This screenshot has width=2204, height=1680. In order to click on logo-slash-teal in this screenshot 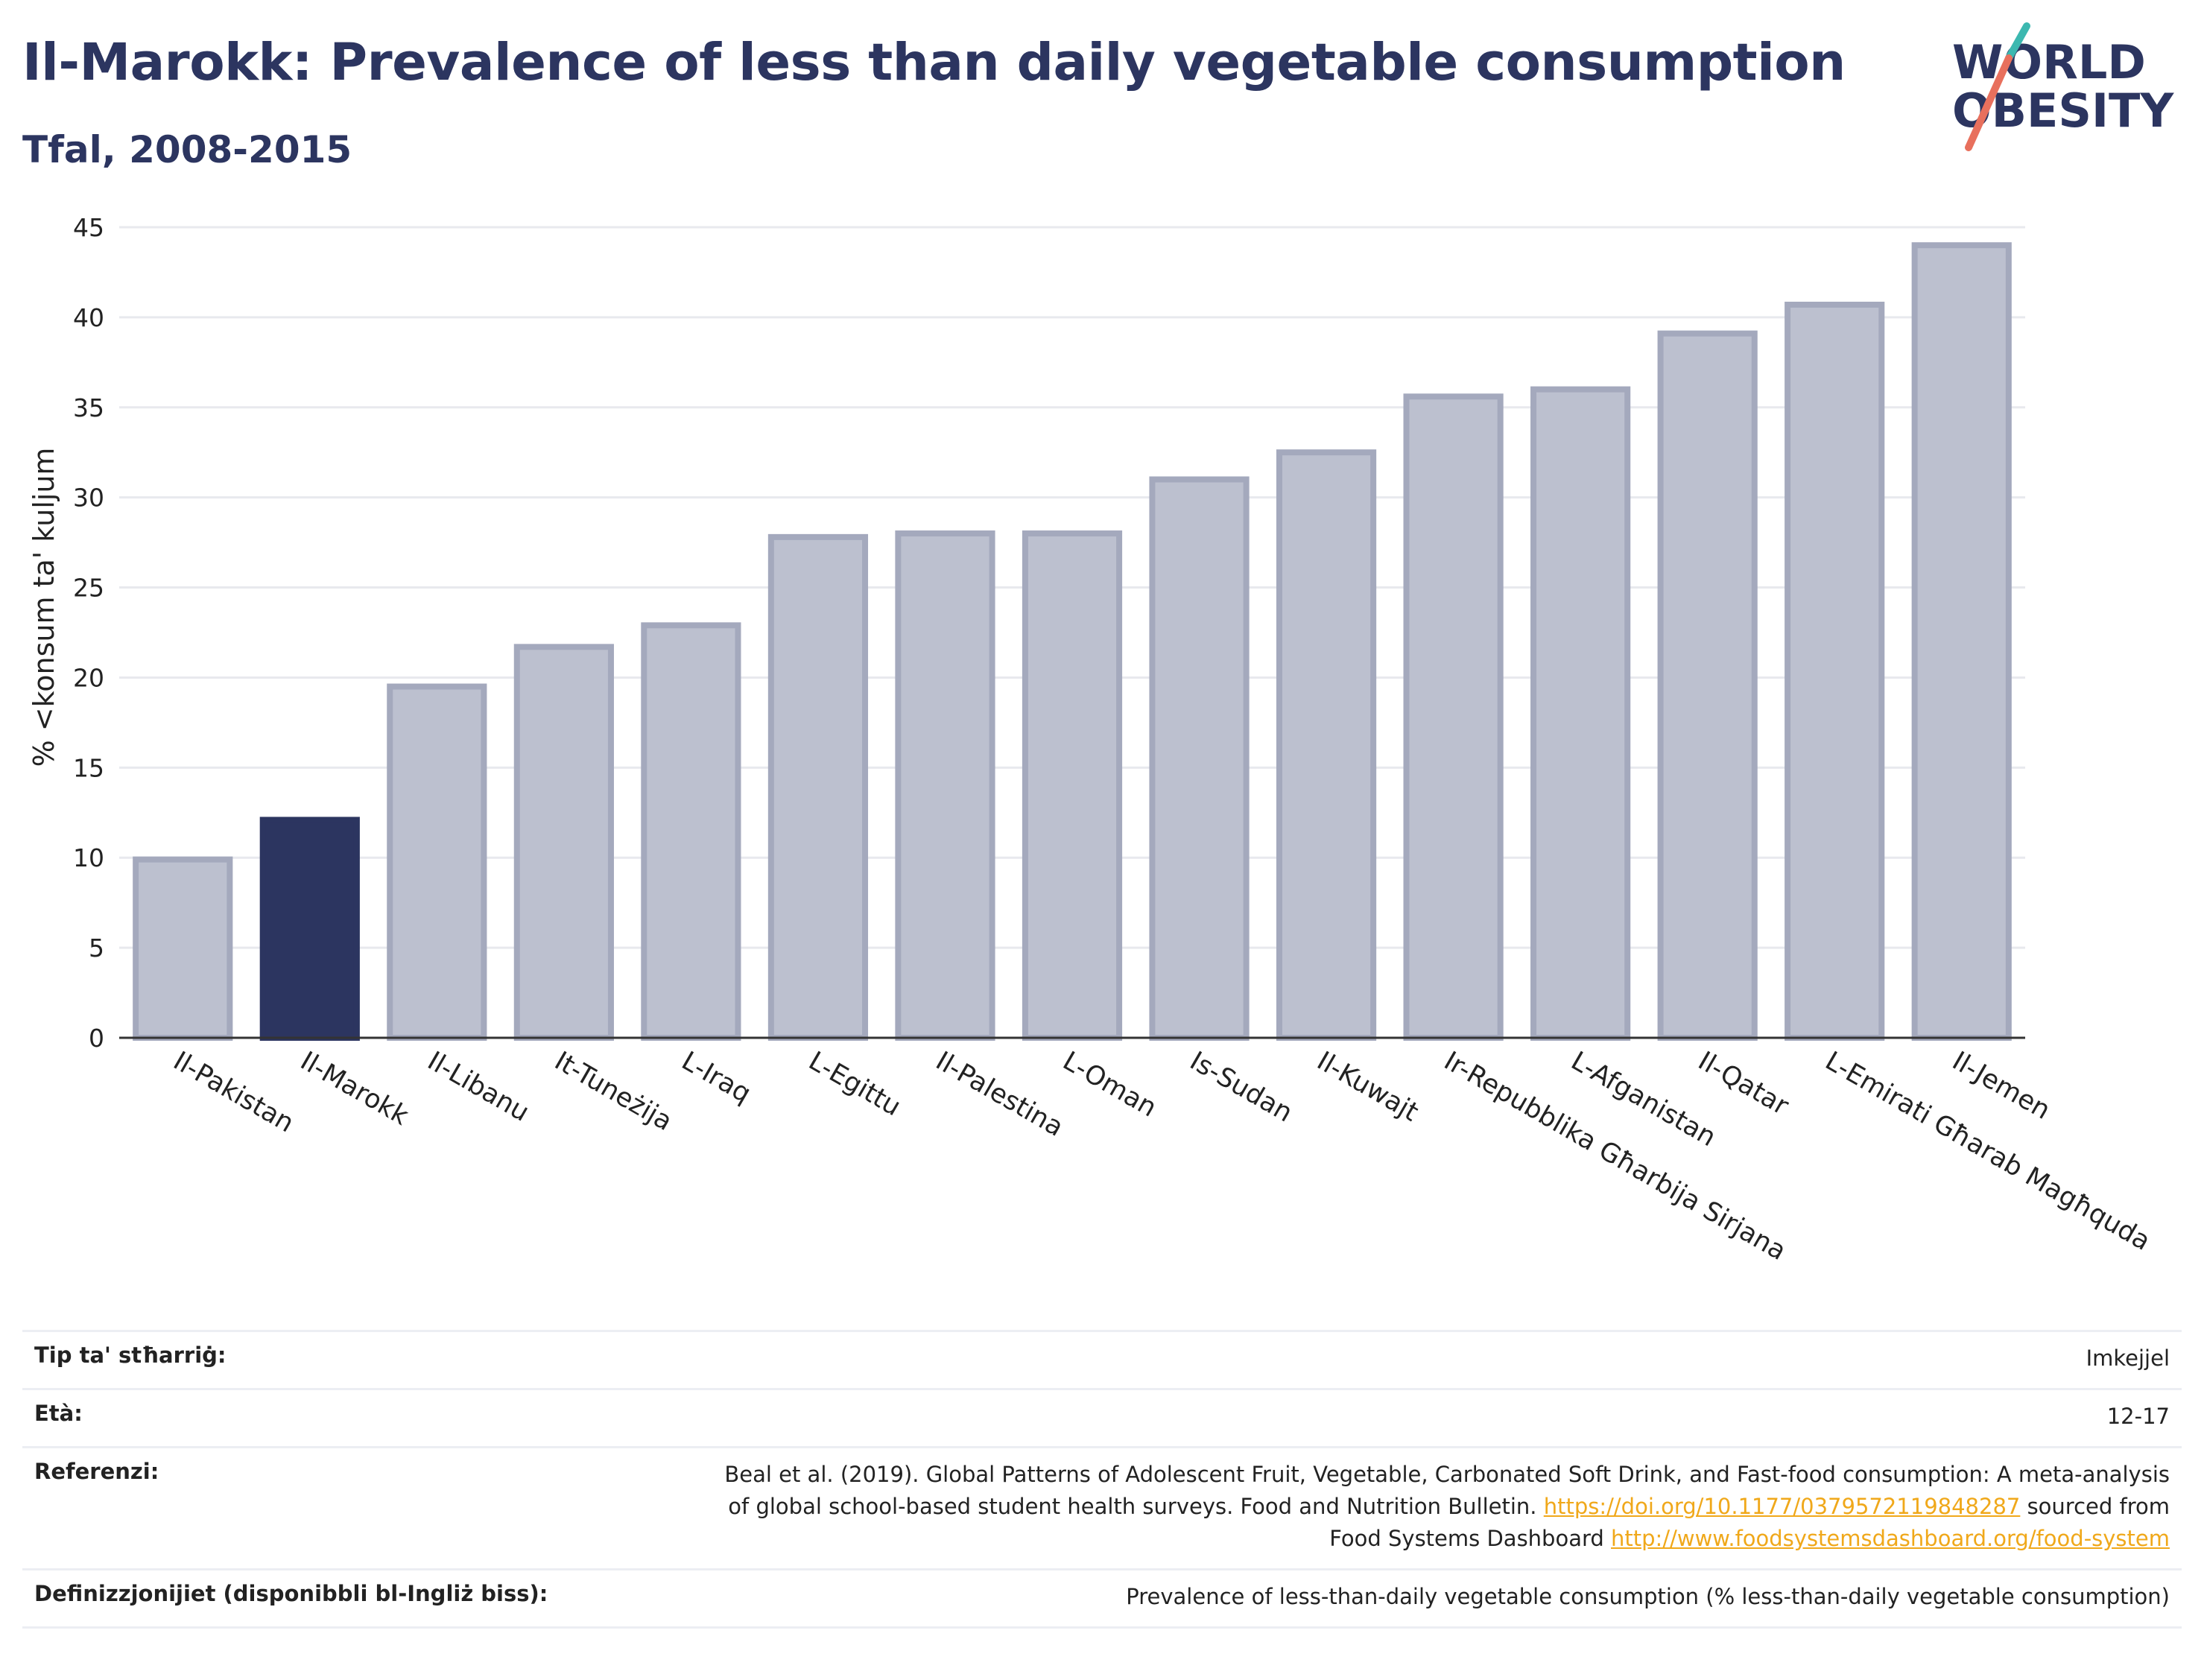, I will do `click(2017, 42)`.